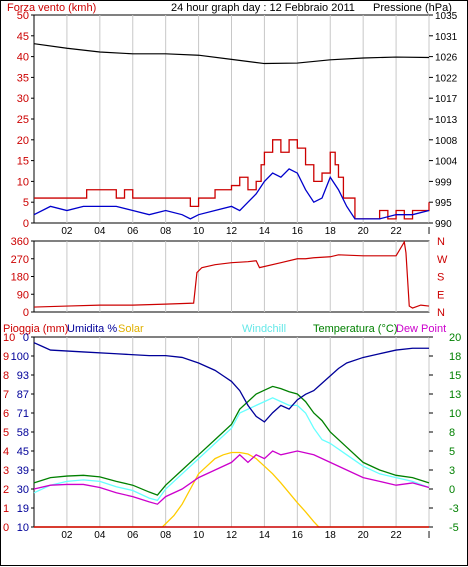 The height and width of the screenshot is (567, 468). What do you see at coordinates (23, 471) in the screenshot?
I see `humidity-tick-label: 39` at bounding box center [23, 471].